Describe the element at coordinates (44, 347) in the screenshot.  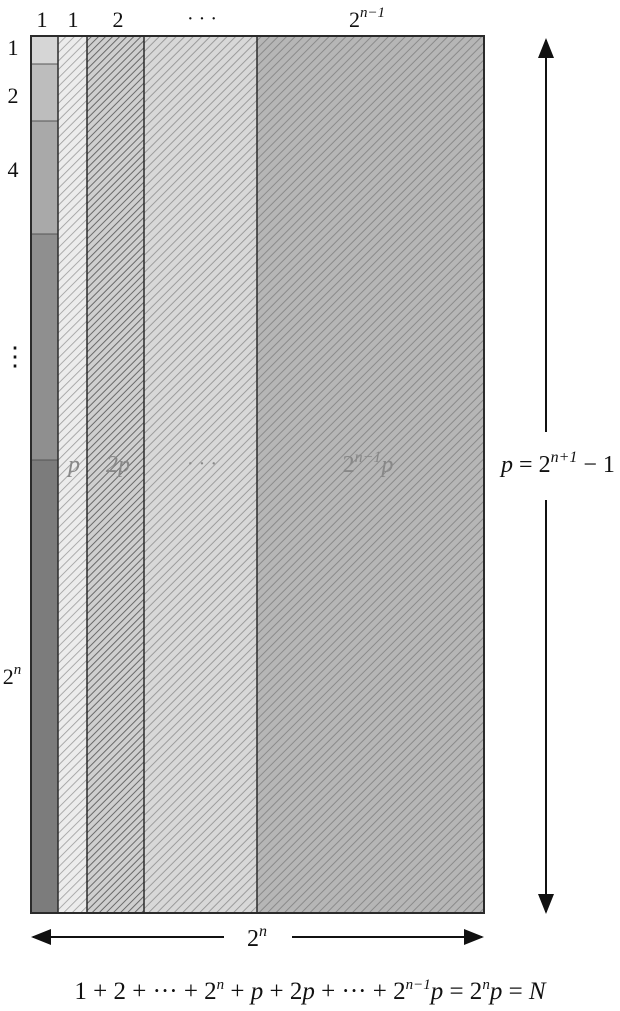
I see `strip-block-dots` at that location.